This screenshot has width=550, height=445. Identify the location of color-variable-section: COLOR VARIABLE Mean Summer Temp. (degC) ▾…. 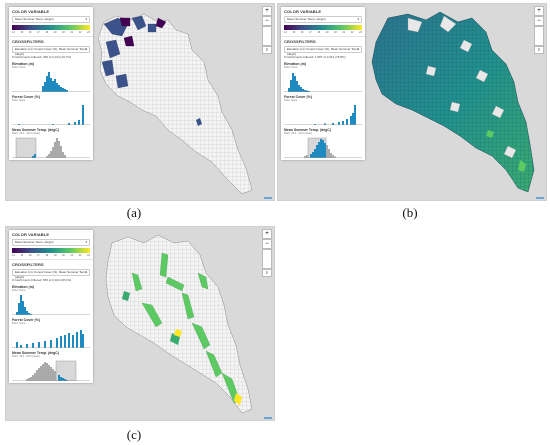
(323, 22).